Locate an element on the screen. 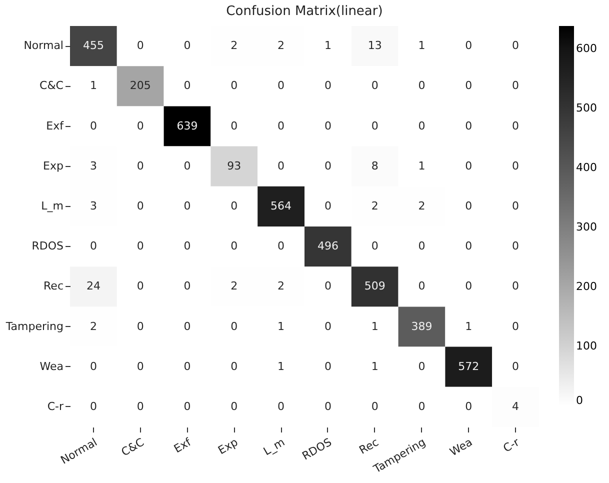 The height and width of the screenshot is (483, 609). y-tick-label: L_m is located at coordinates (52, 205).